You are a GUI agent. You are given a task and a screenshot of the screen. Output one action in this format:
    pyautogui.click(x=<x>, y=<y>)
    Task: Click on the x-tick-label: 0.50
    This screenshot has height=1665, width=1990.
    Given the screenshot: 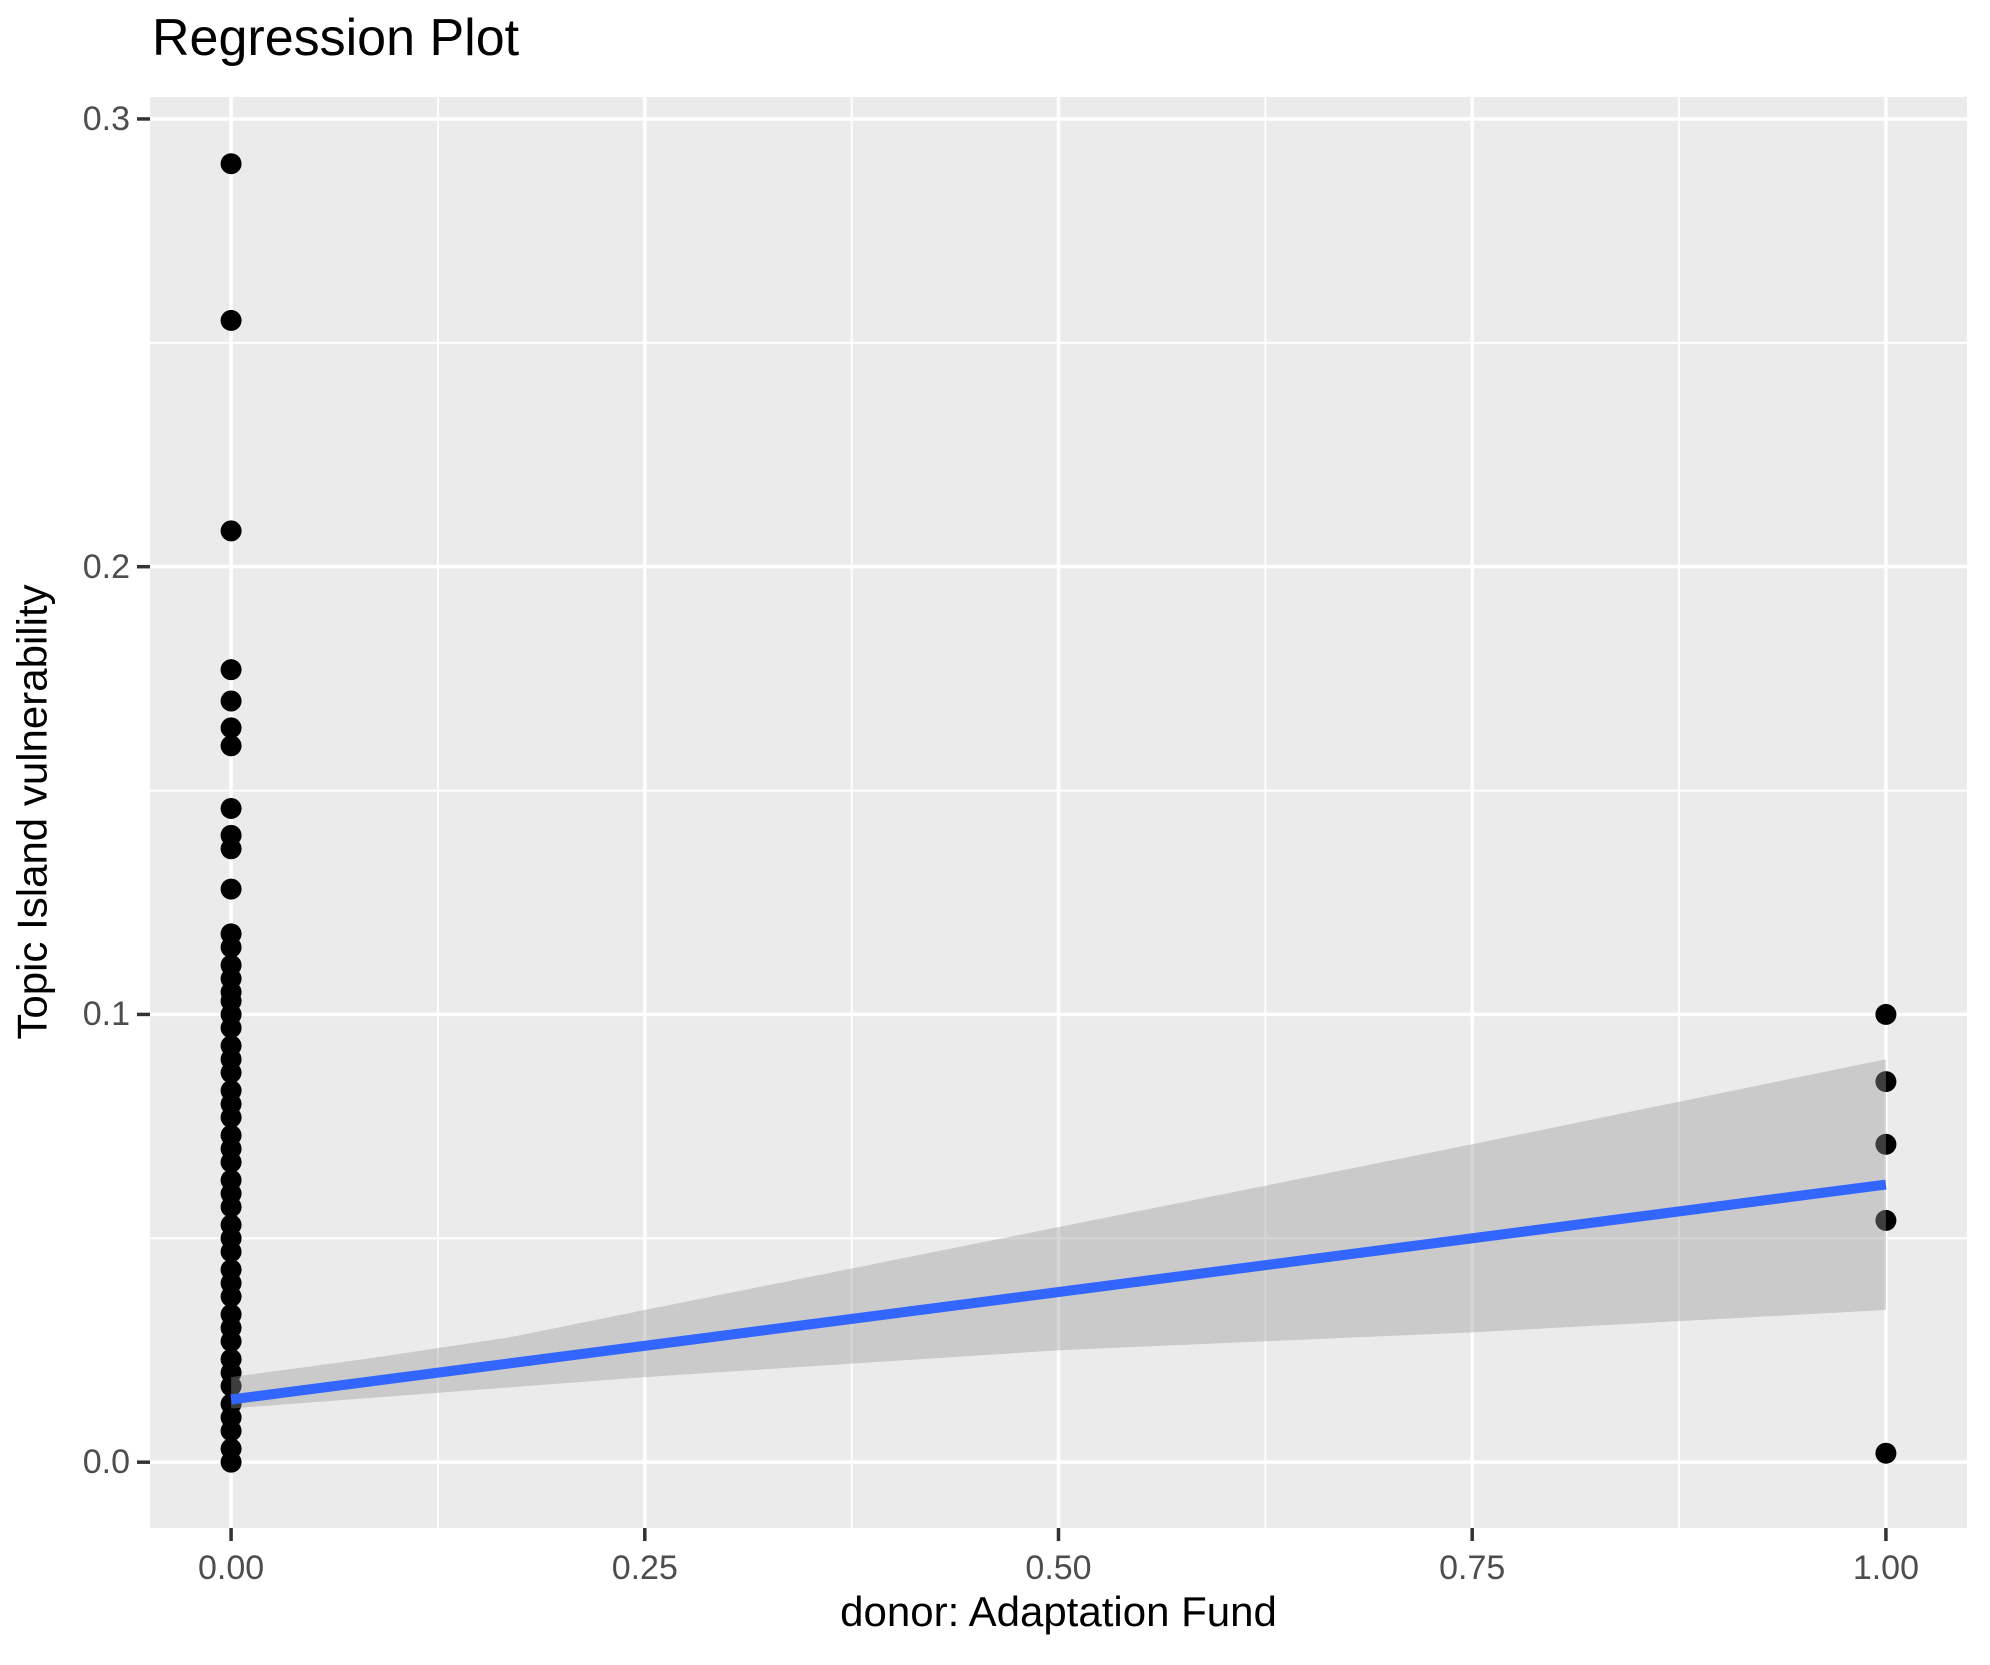 What is the action you would take?
    pyautogui.click(x=1058, y=1568)
    